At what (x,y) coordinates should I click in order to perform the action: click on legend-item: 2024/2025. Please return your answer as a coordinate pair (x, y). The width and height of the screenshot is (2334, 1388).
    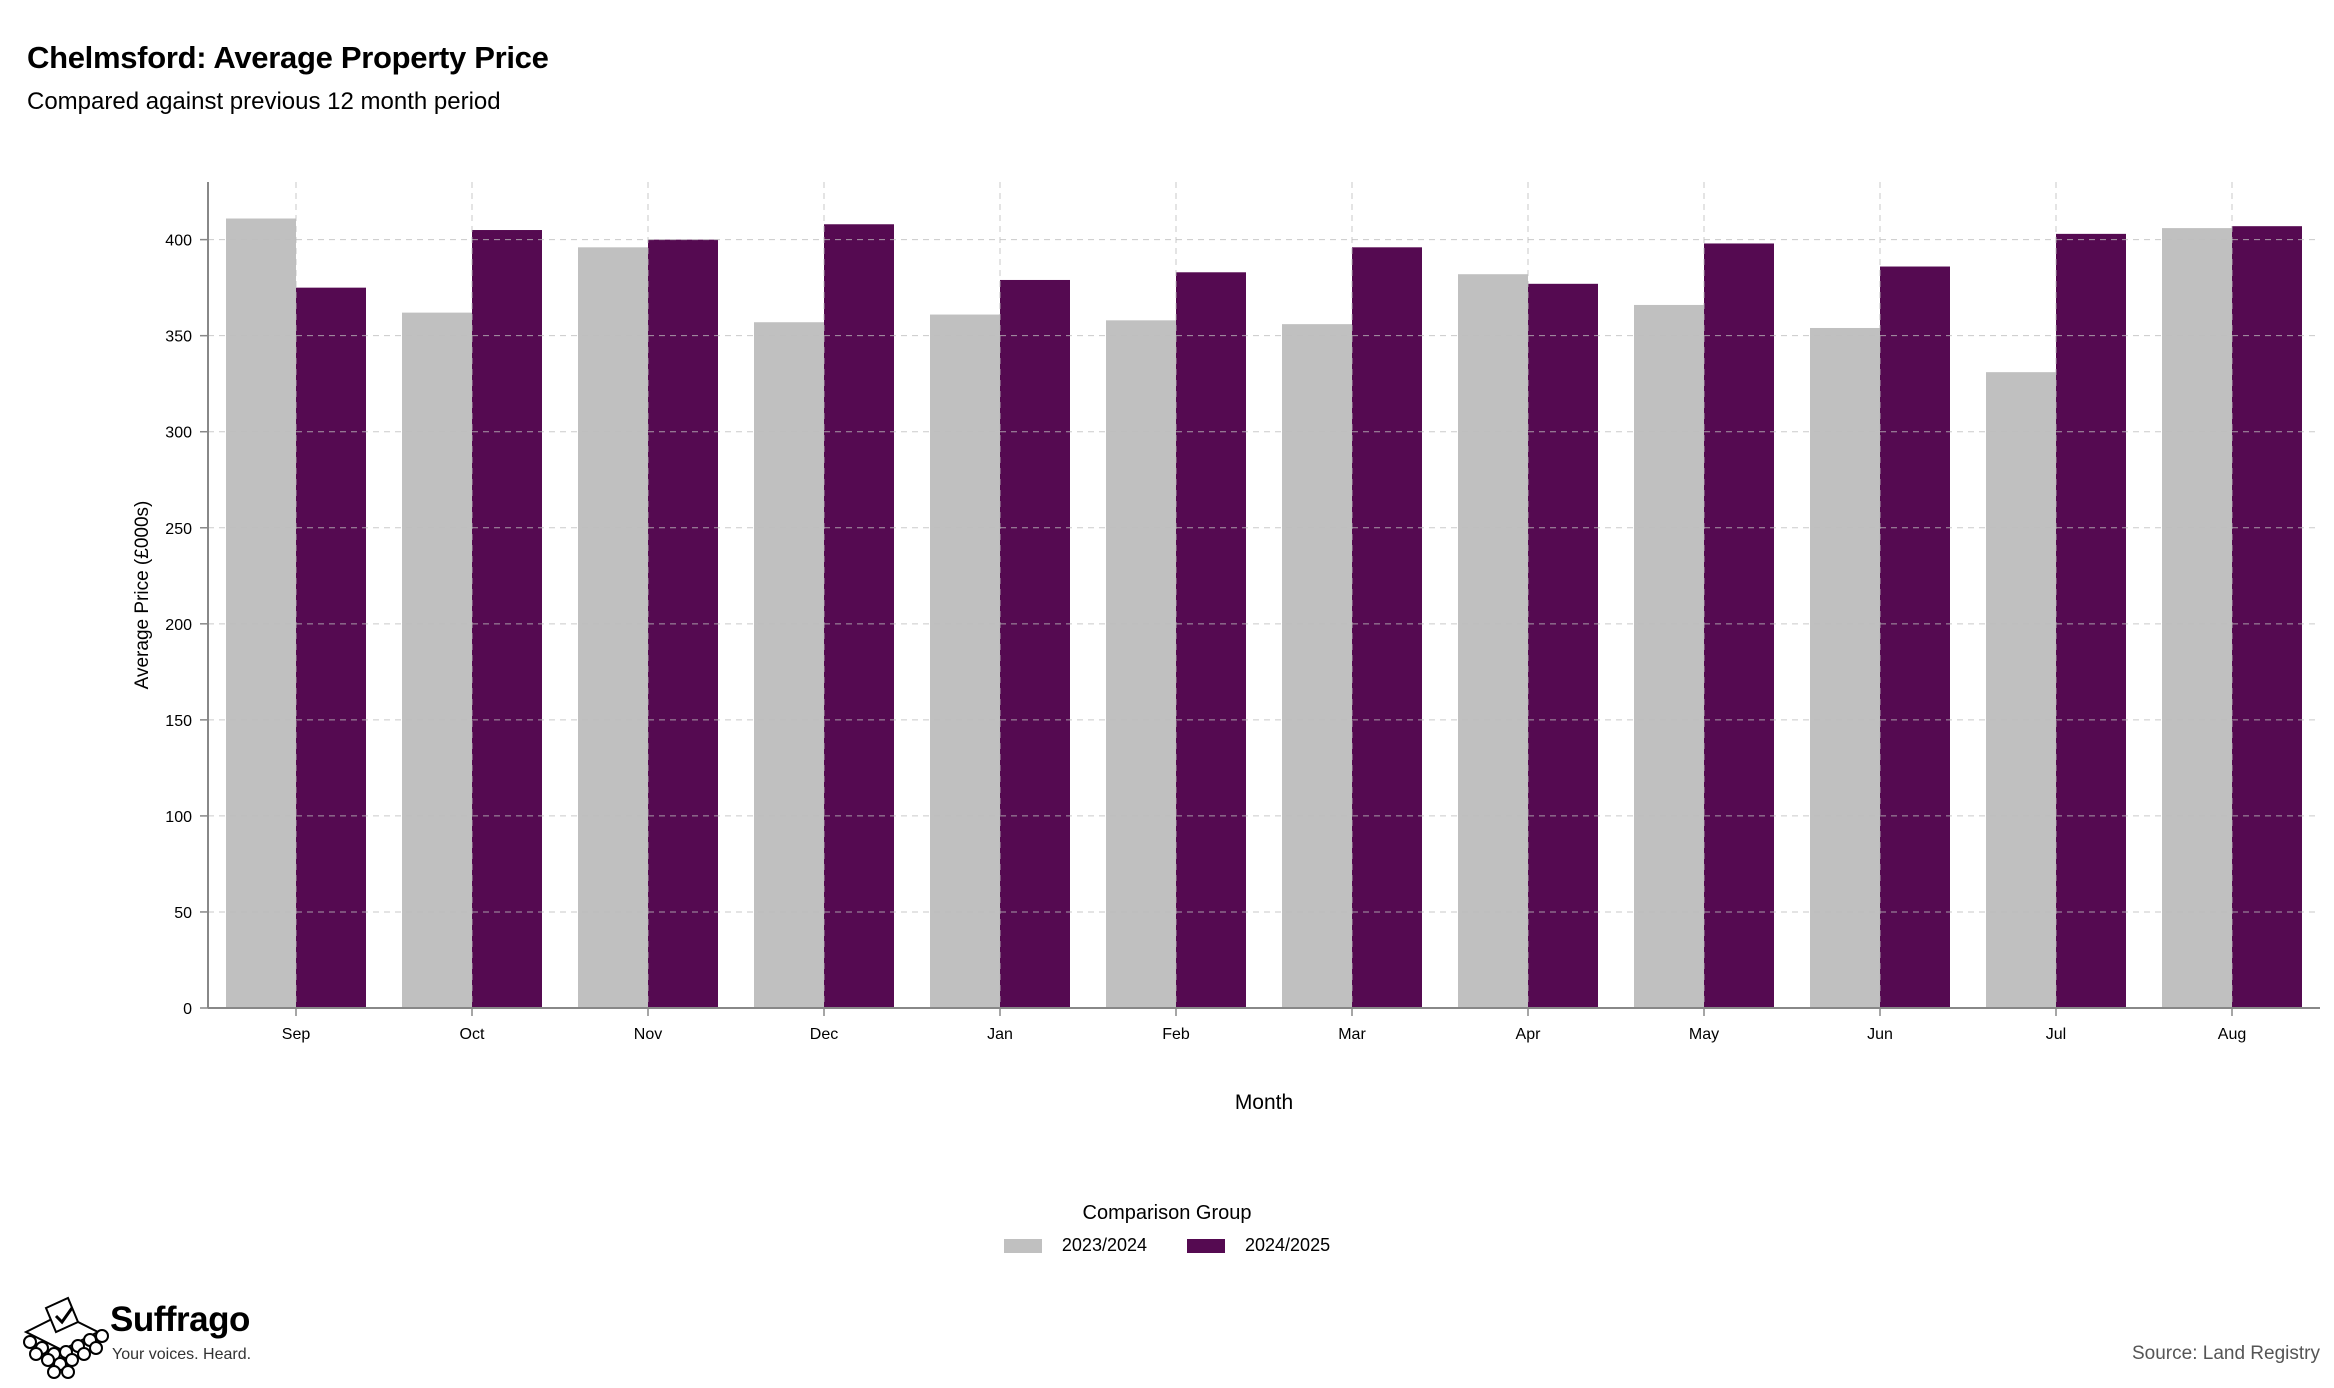
    Looking at the image, I should click on (1258, 1245).